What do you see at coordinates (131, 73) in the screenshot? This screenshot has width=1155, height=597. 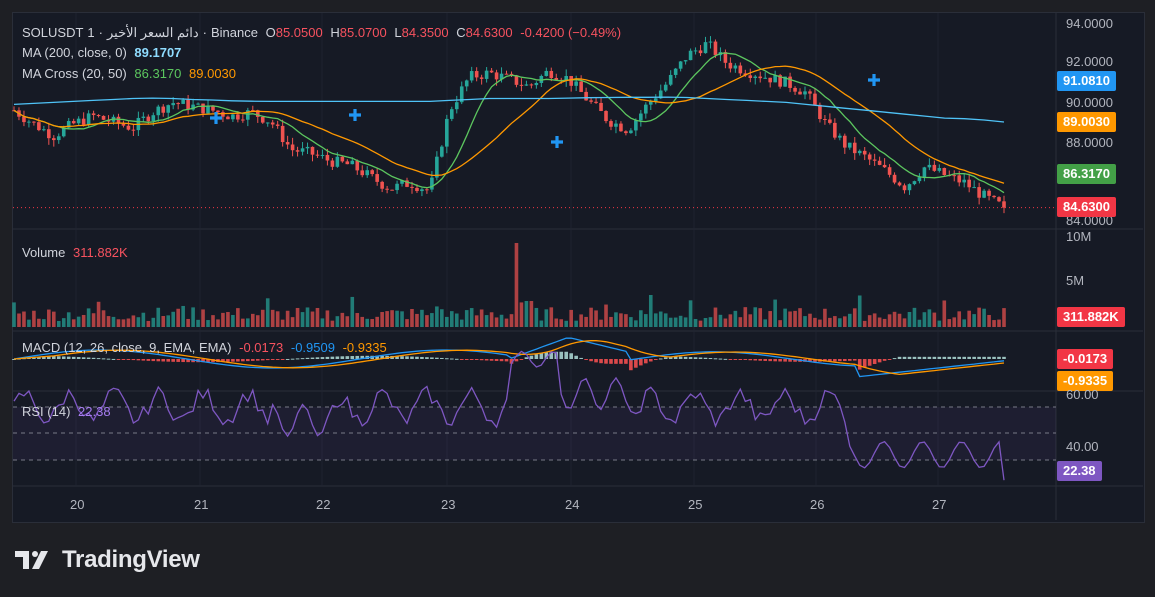 I see `ma-cross-legend: MA Cross (20, 50) 86.3170 89.0030` at bounding box center [131, 73].